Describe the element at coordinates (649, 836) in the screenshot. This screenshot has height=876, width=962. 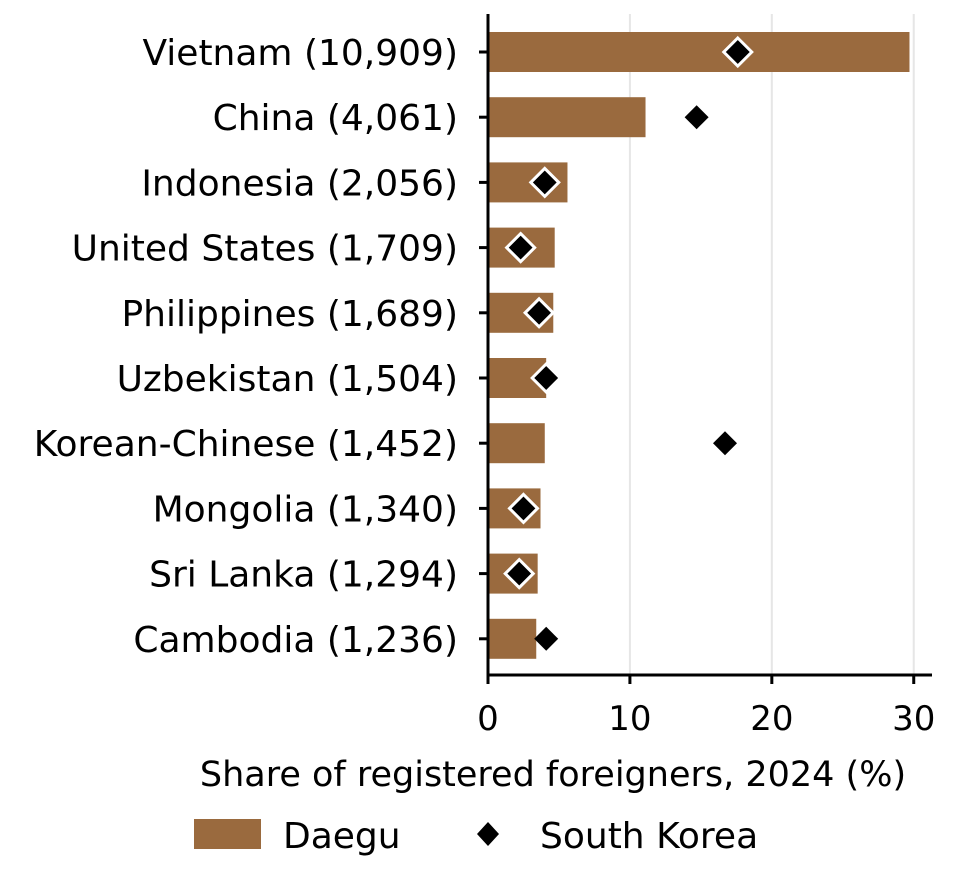
I see `legend-label-south-korea: South Korea` at that location.